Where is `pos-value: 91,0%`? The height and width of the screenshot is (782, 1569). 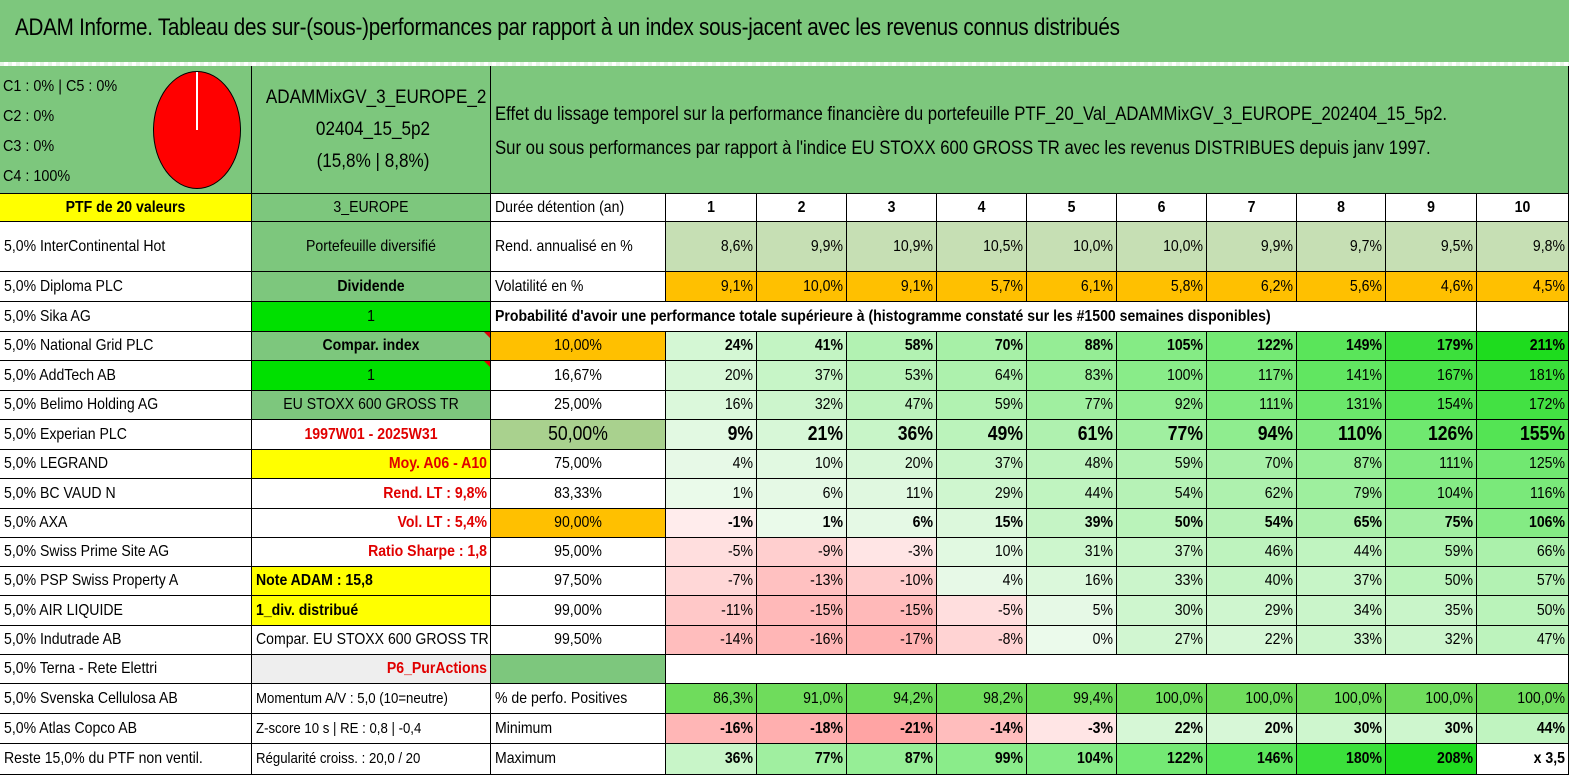 pos-value: 91,0% is located at coordinates (802, 699).